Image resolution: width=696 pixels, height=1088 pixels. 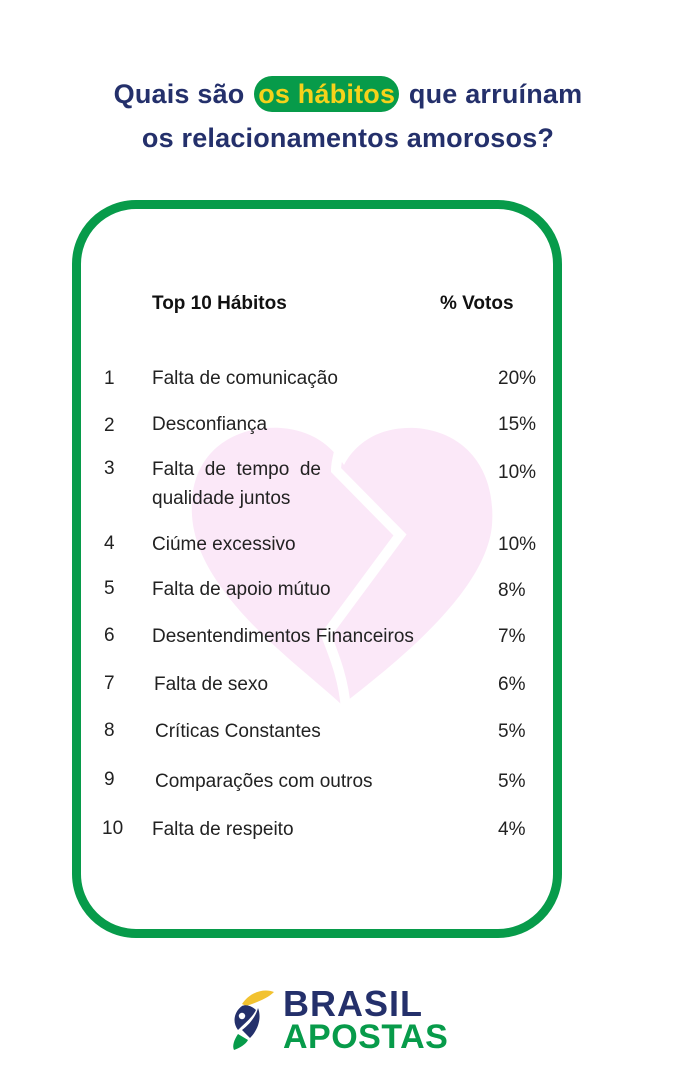 What do you see at coordinates (264, 781) in the screenshot?
I see `row-habit: Comparações com outros` at bounding box center [264, 781].